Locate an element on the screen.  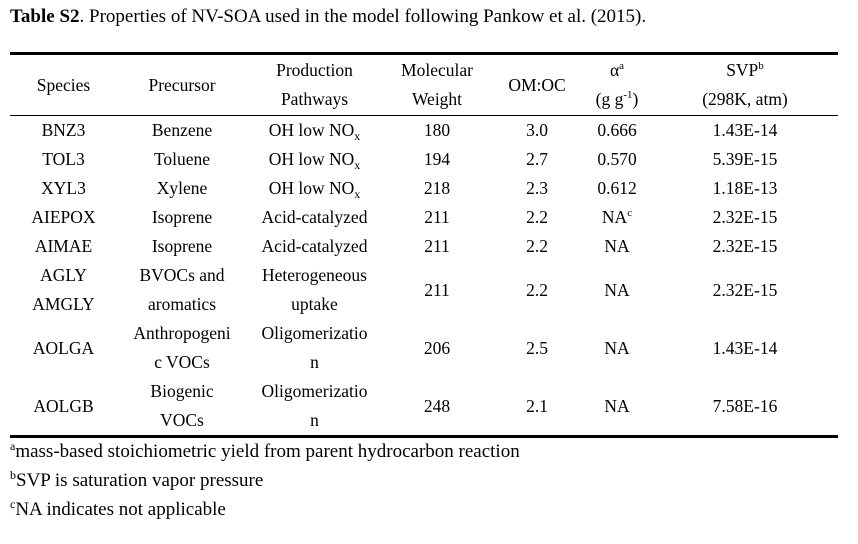
cell-alpha: 0.570 is located at coordinates (617, 159).